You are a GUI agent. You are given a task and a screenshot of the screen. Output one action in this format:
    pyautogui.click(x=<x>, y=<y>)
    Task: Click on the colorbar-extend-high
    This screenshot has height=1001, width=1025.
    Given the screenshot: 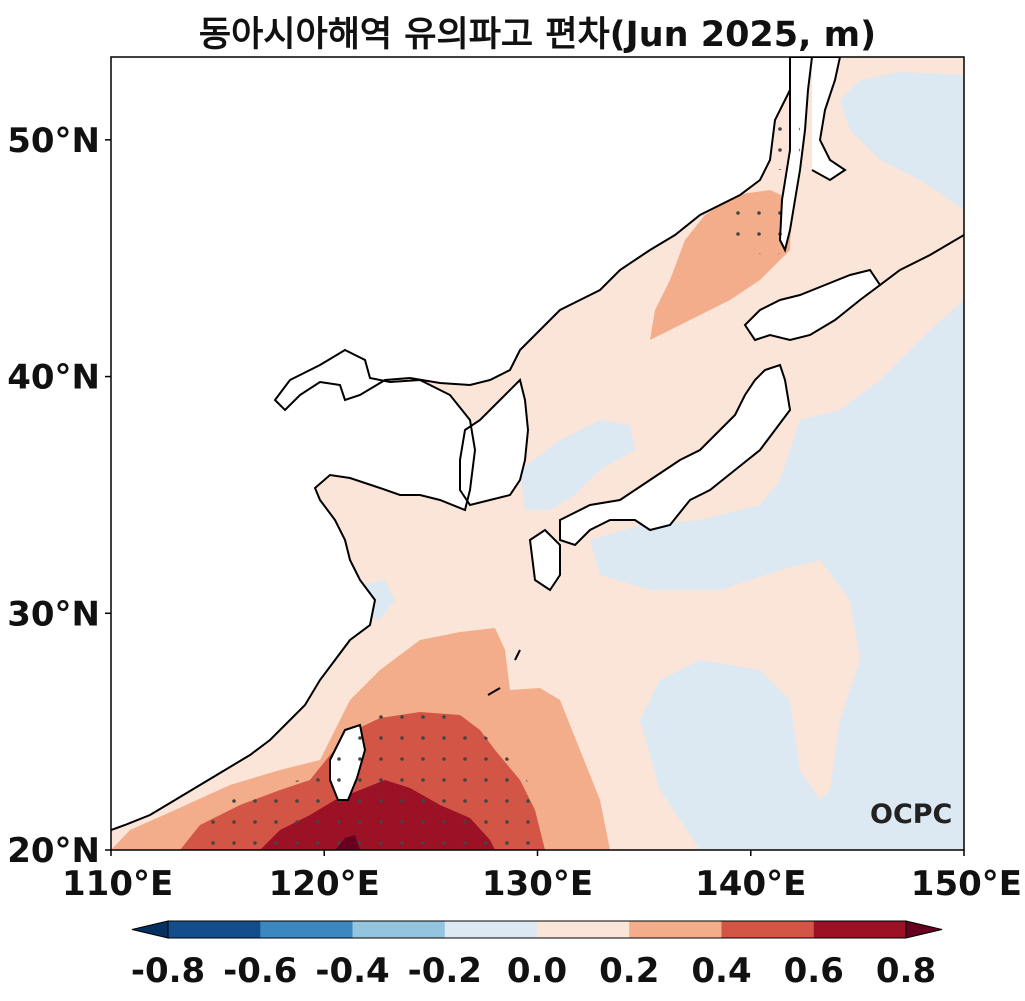 What is the action you would take?
    pyautogui.click(x=924, y=929)
    